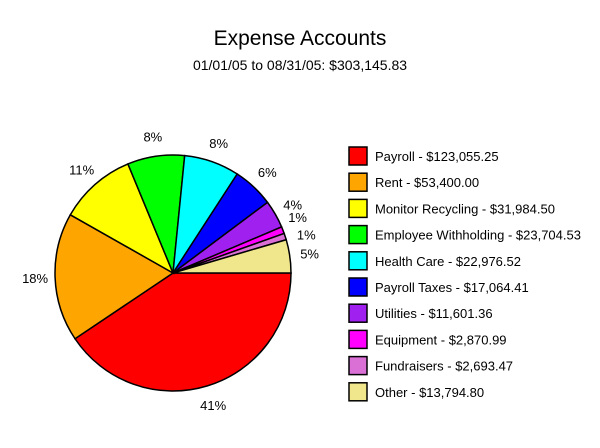 The image size is (600, 448). What do you see at coordinates (452, 287) in the screenshot?
I see `legend-label: Payroll Taxes - $17,064.41` at bounding box center [452, 287].